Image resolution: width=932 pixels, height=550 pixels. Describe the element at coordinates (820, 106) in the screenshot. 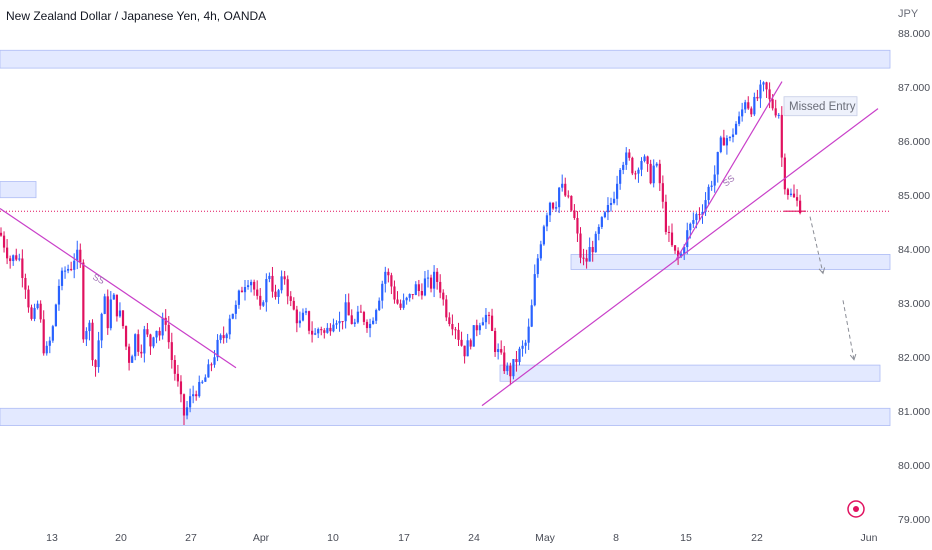

I see `missed-entry-annotation: Missed Entry` at that location.